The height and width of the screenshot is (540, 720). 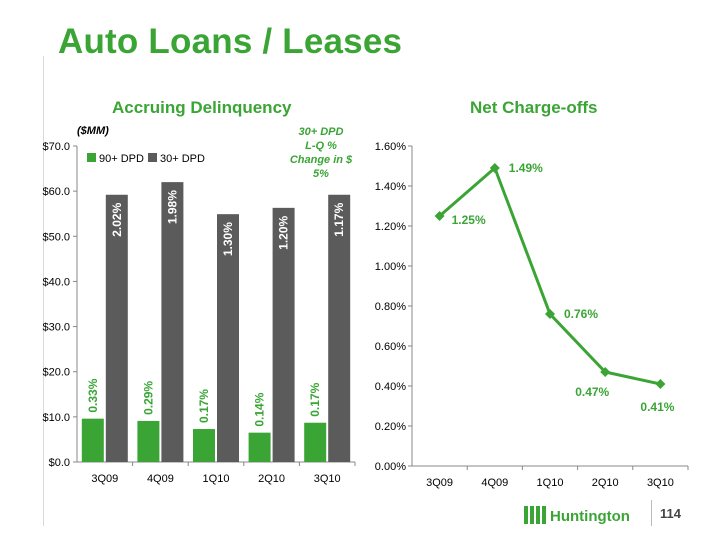 What do you see at coordinates (93, 395) in the screenshot?
I see `bar-90-dpd-label: 0.33%` at bounding box center [93, 395].